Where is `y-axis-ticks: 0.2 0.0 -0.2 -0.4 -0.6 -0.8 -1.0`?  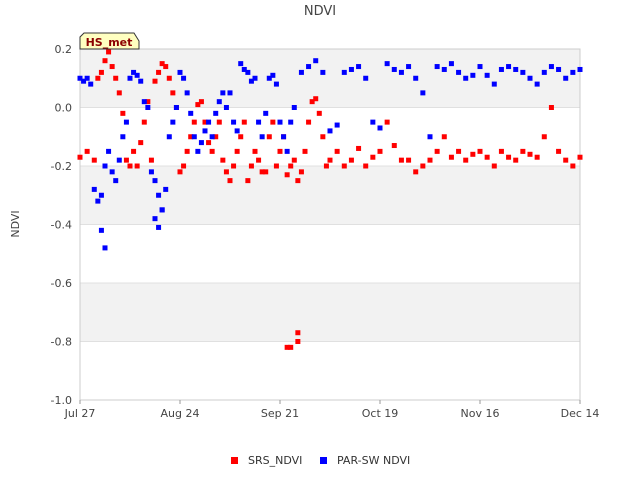
y-axis-ticks: 0.2 0.0 -0.2 -0.4 -0.6 -0.8 -1.0 is located at coordinates (61, 225).